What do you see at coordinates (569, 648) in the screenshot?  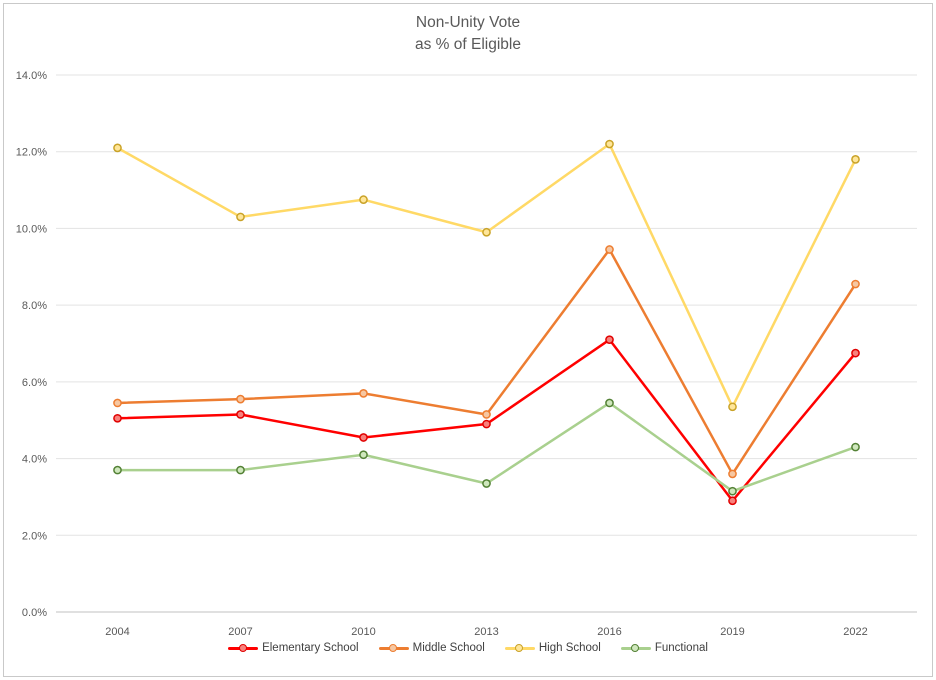 I see `legend-label: High School` at bounding box center [569, 648].